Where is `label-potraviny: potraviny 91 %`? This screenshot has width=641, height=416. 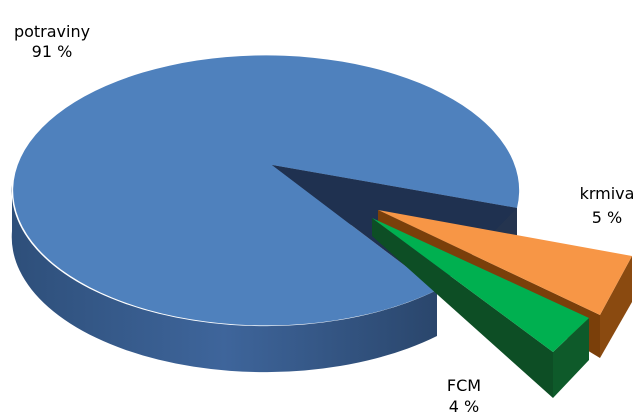
label-potraviny: potraviny 91 % is located at coordinates (52, 41).